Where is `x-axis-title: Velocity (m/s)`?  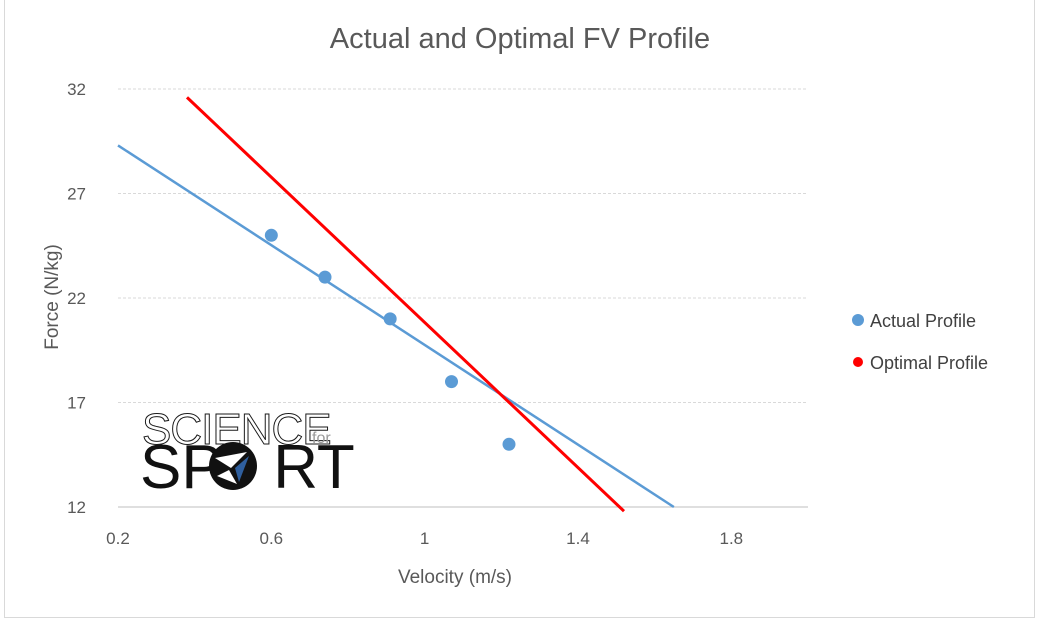
x-axis-title: Velocity (m/s) is located at coordinates (455, 577).